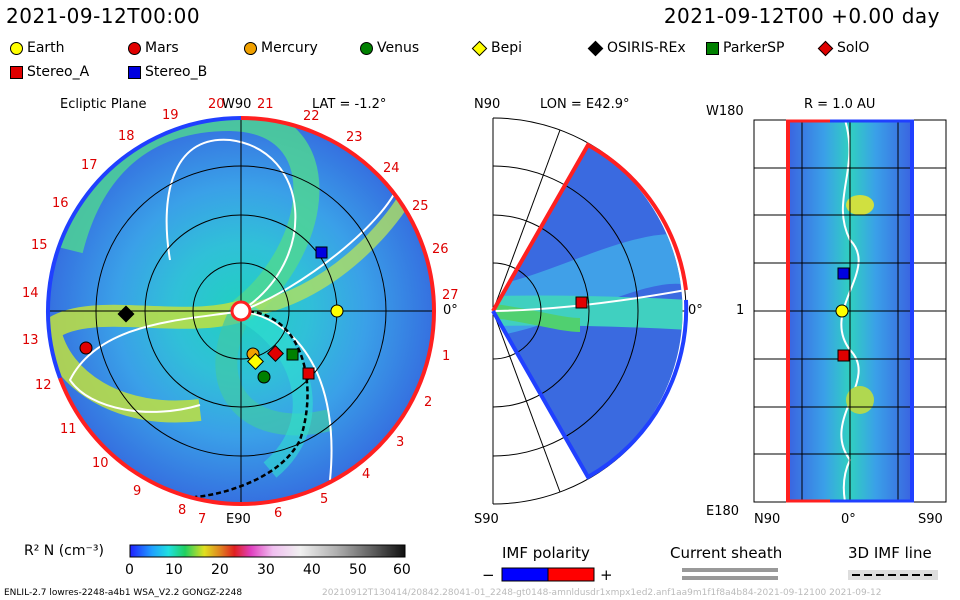 The image size is (960, 600). Describe the element at coordinates (366, 474) in the screenshot. I see `carrington-label: 4` at that location.